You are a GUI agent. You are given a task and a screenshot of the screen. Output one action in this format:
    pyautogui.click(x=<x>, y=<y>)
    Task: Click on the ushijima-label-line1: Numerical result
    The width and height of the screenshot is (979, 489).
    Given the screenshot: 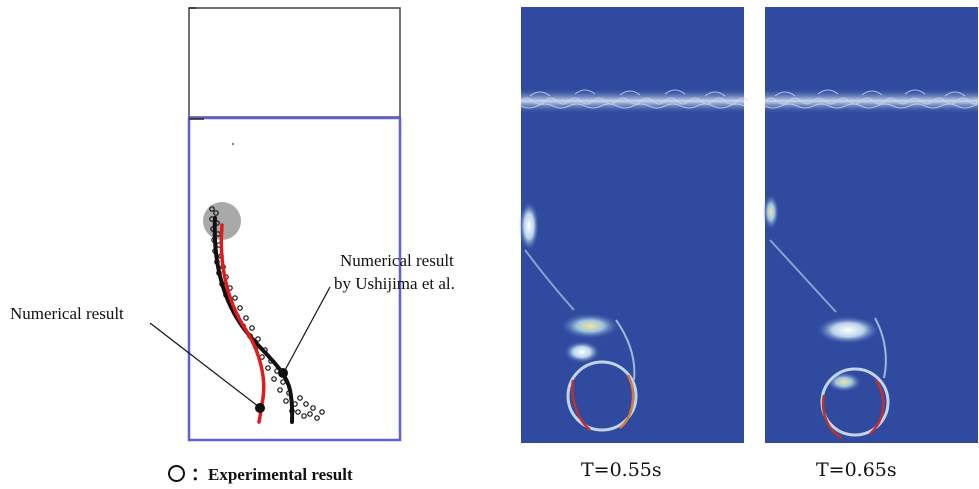 What is the action you would take?
    pyautogui.click(x=397, y=260)
    